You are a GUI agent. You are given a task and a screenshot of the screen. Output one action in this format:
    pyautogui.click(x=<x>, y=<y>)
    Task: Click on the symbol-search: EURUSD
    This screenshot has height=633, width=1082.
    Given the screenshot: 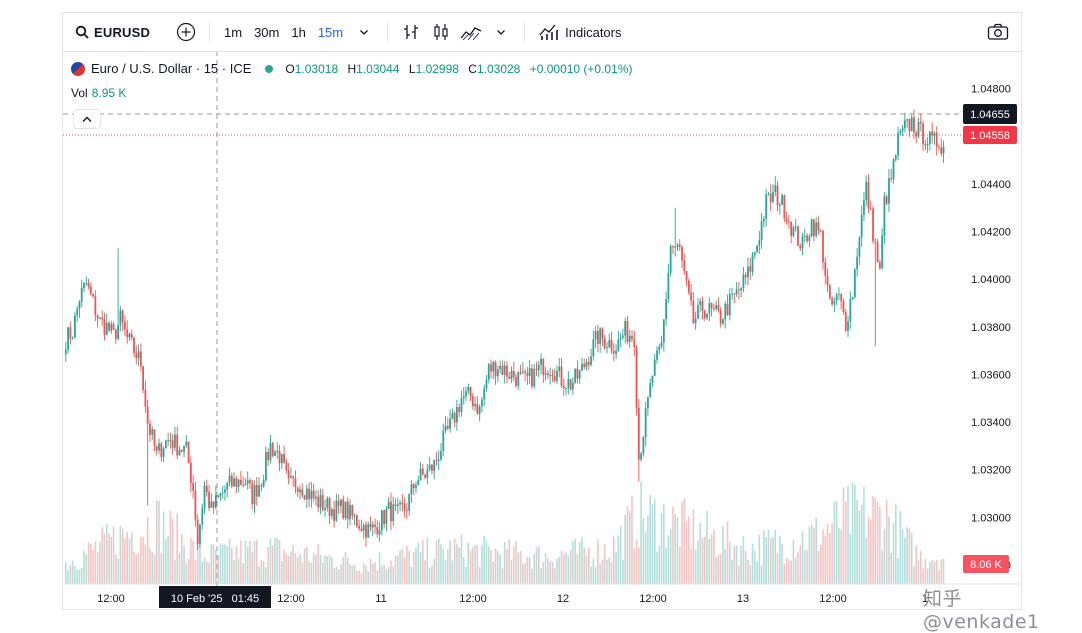 What is the action you would take?
    pyautogui.click(x=117, y=32)
    